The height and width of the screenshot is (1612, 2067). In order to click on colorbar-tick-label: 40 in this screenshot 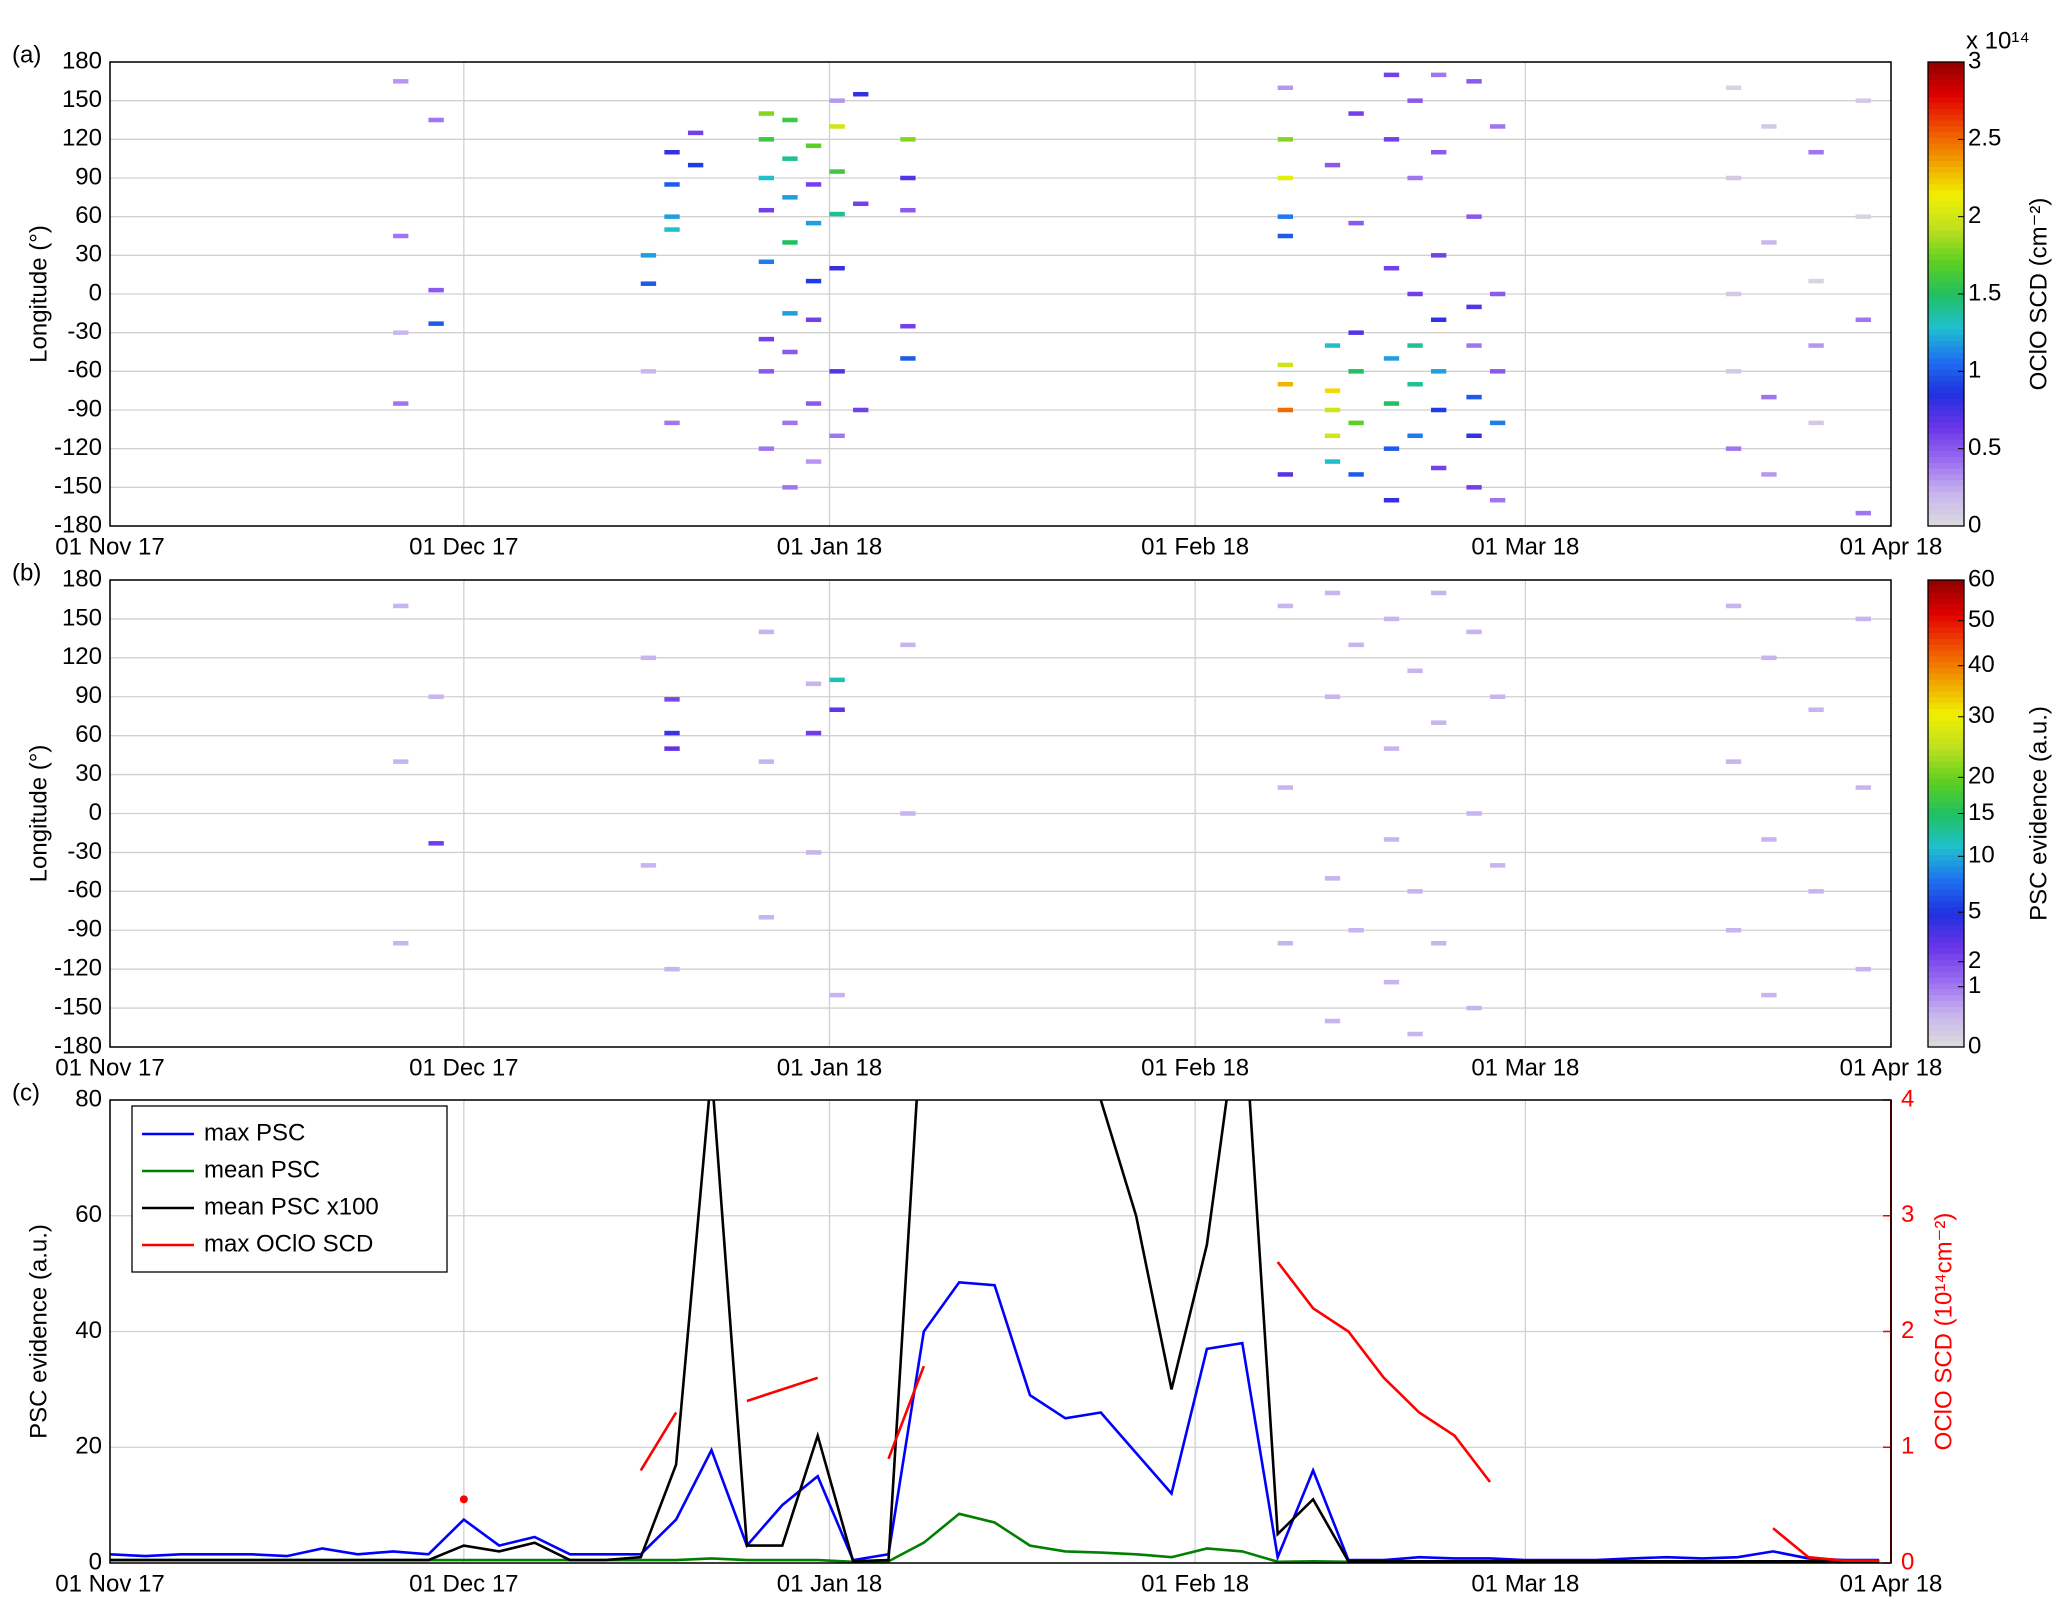, I will do `click(1981, 664)`.